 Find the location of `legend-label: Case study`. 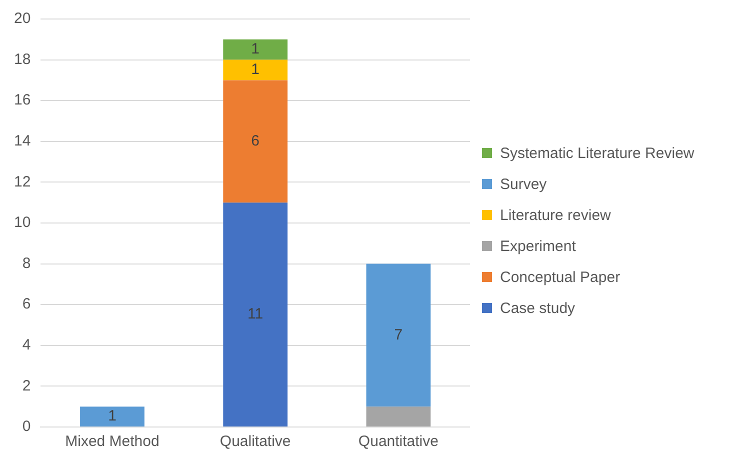

legend-label: Case study is located at coordinates (538, 308).